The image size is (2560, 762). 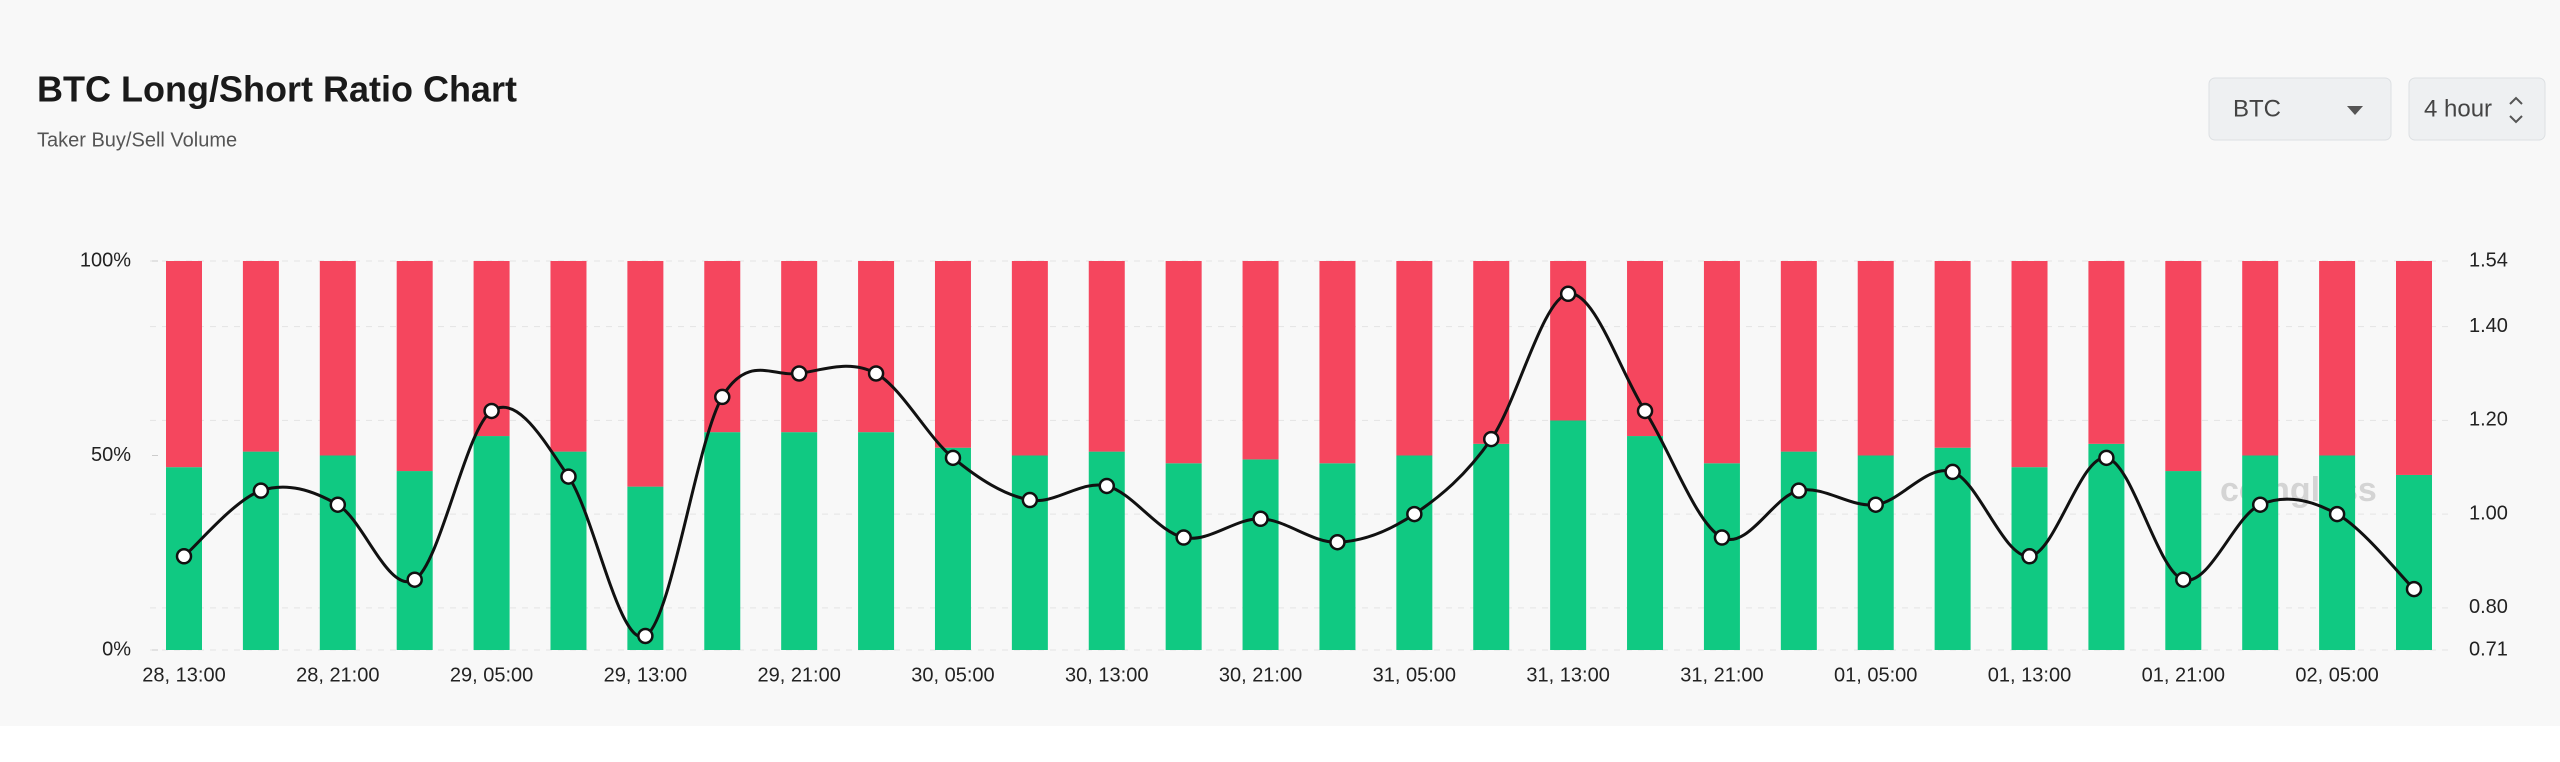 What do you see at coordinates (337, 675) in the screenshot?
I see `x-tick-label: 28, 21:00` at bounding box center [337, 675].